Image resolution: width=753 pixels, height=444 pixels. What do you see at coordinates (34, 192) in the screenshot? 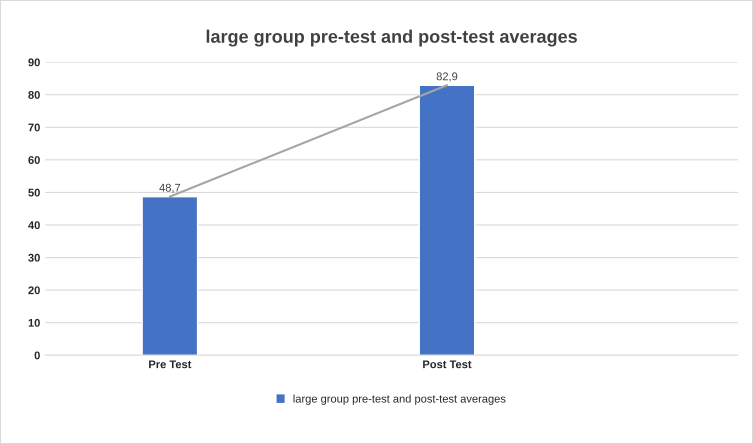
I see `y-tick-label: 50` at bounding box center [34, 192].